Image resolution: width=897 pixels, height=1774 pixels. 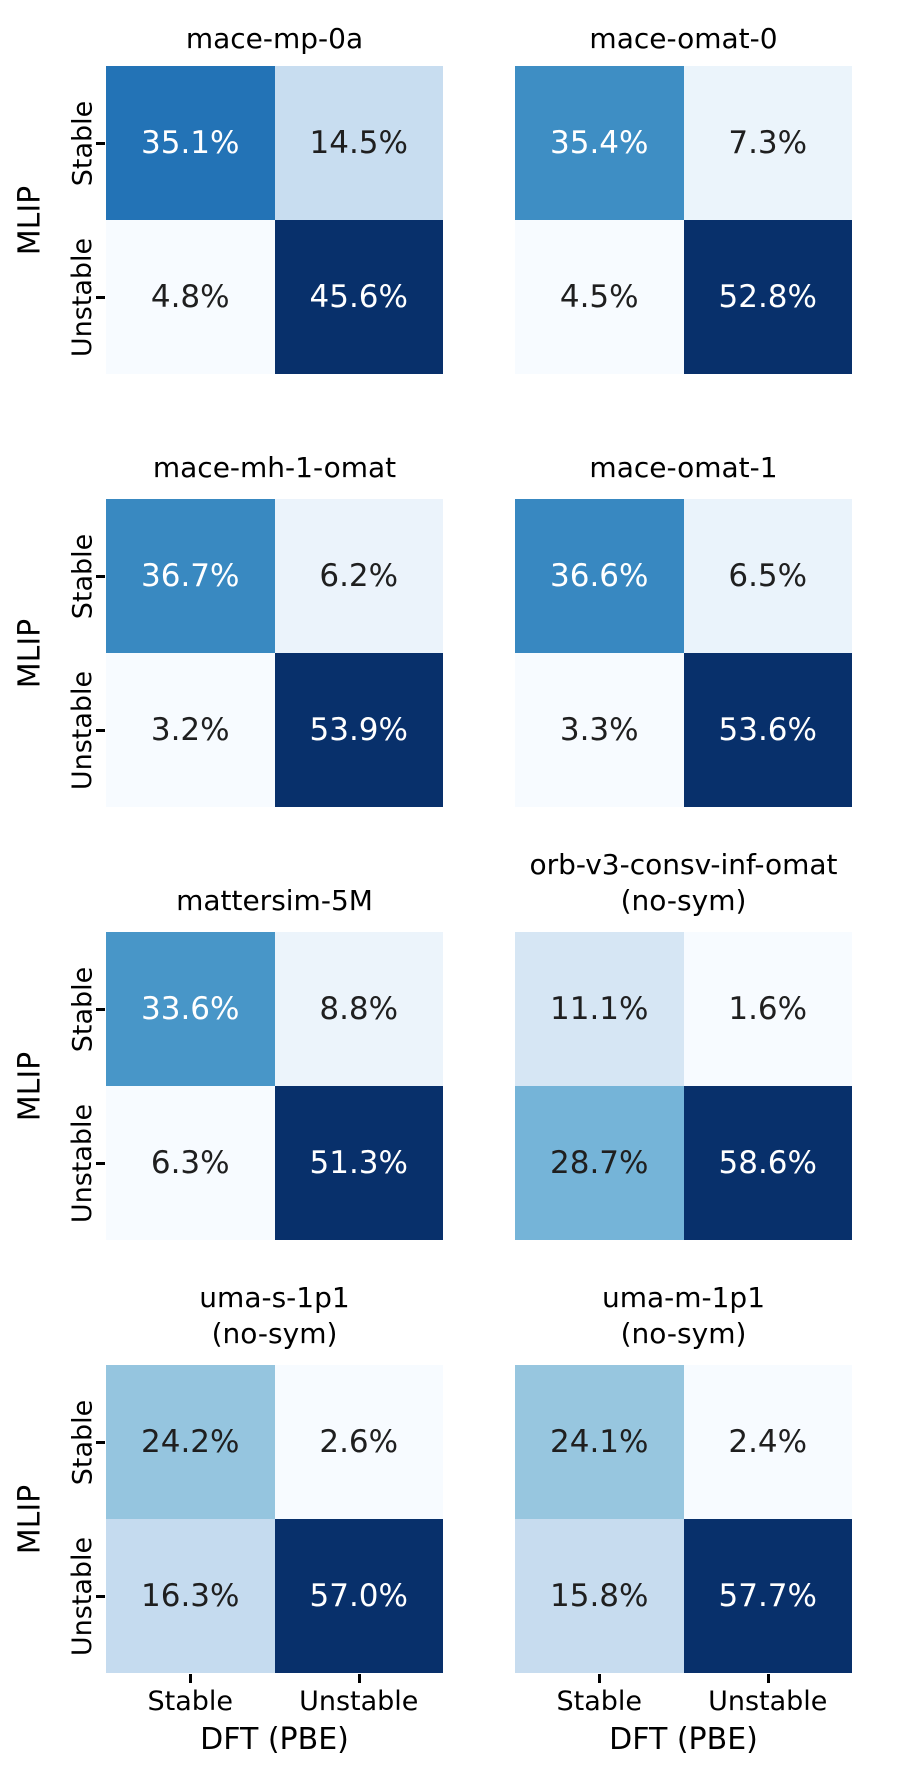 I want to click on heatmap-mace-omat-0: 35.4% 7.3% 4.5% 52.8%, so click(x=683, y=220).